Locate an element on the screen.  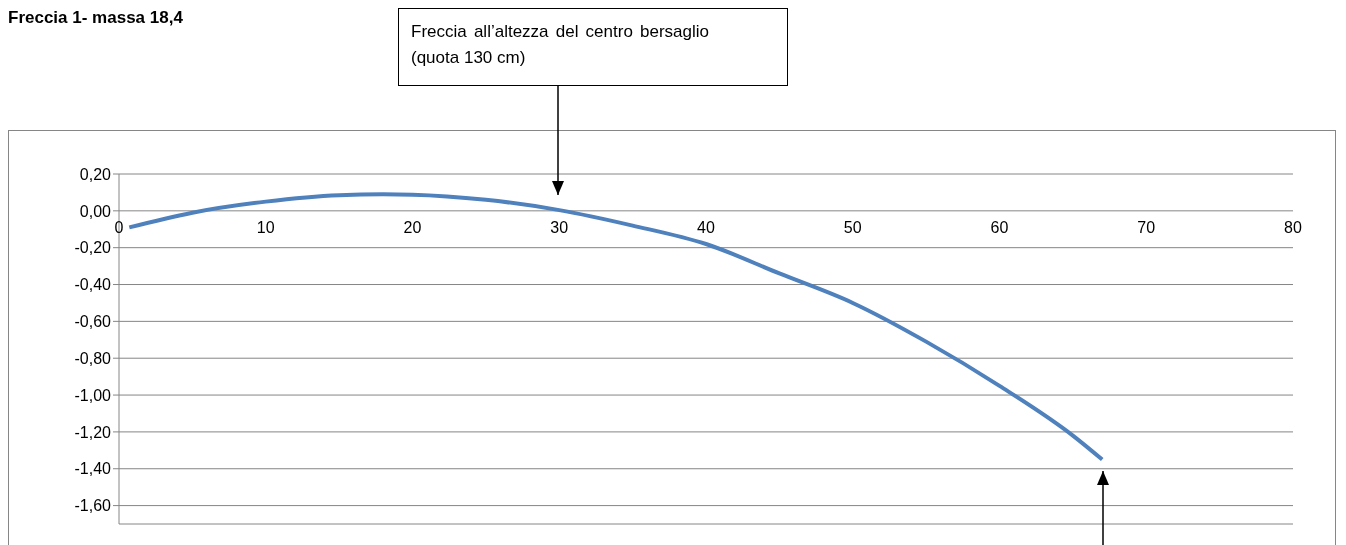
y-tick-label: -1,20 is located at coordinates (93, 432).